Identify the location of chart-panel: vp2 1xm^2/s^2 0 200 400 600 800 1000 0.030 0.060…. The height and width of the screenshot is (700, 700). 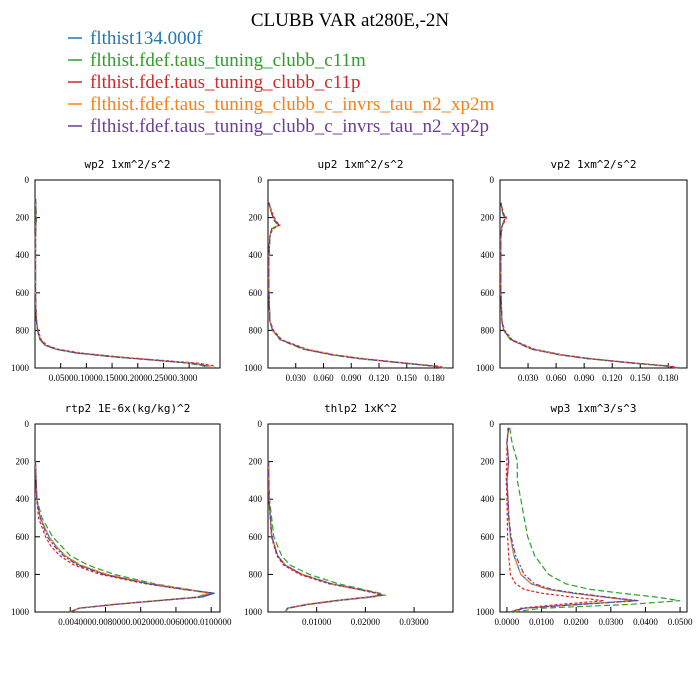
(582, 270).